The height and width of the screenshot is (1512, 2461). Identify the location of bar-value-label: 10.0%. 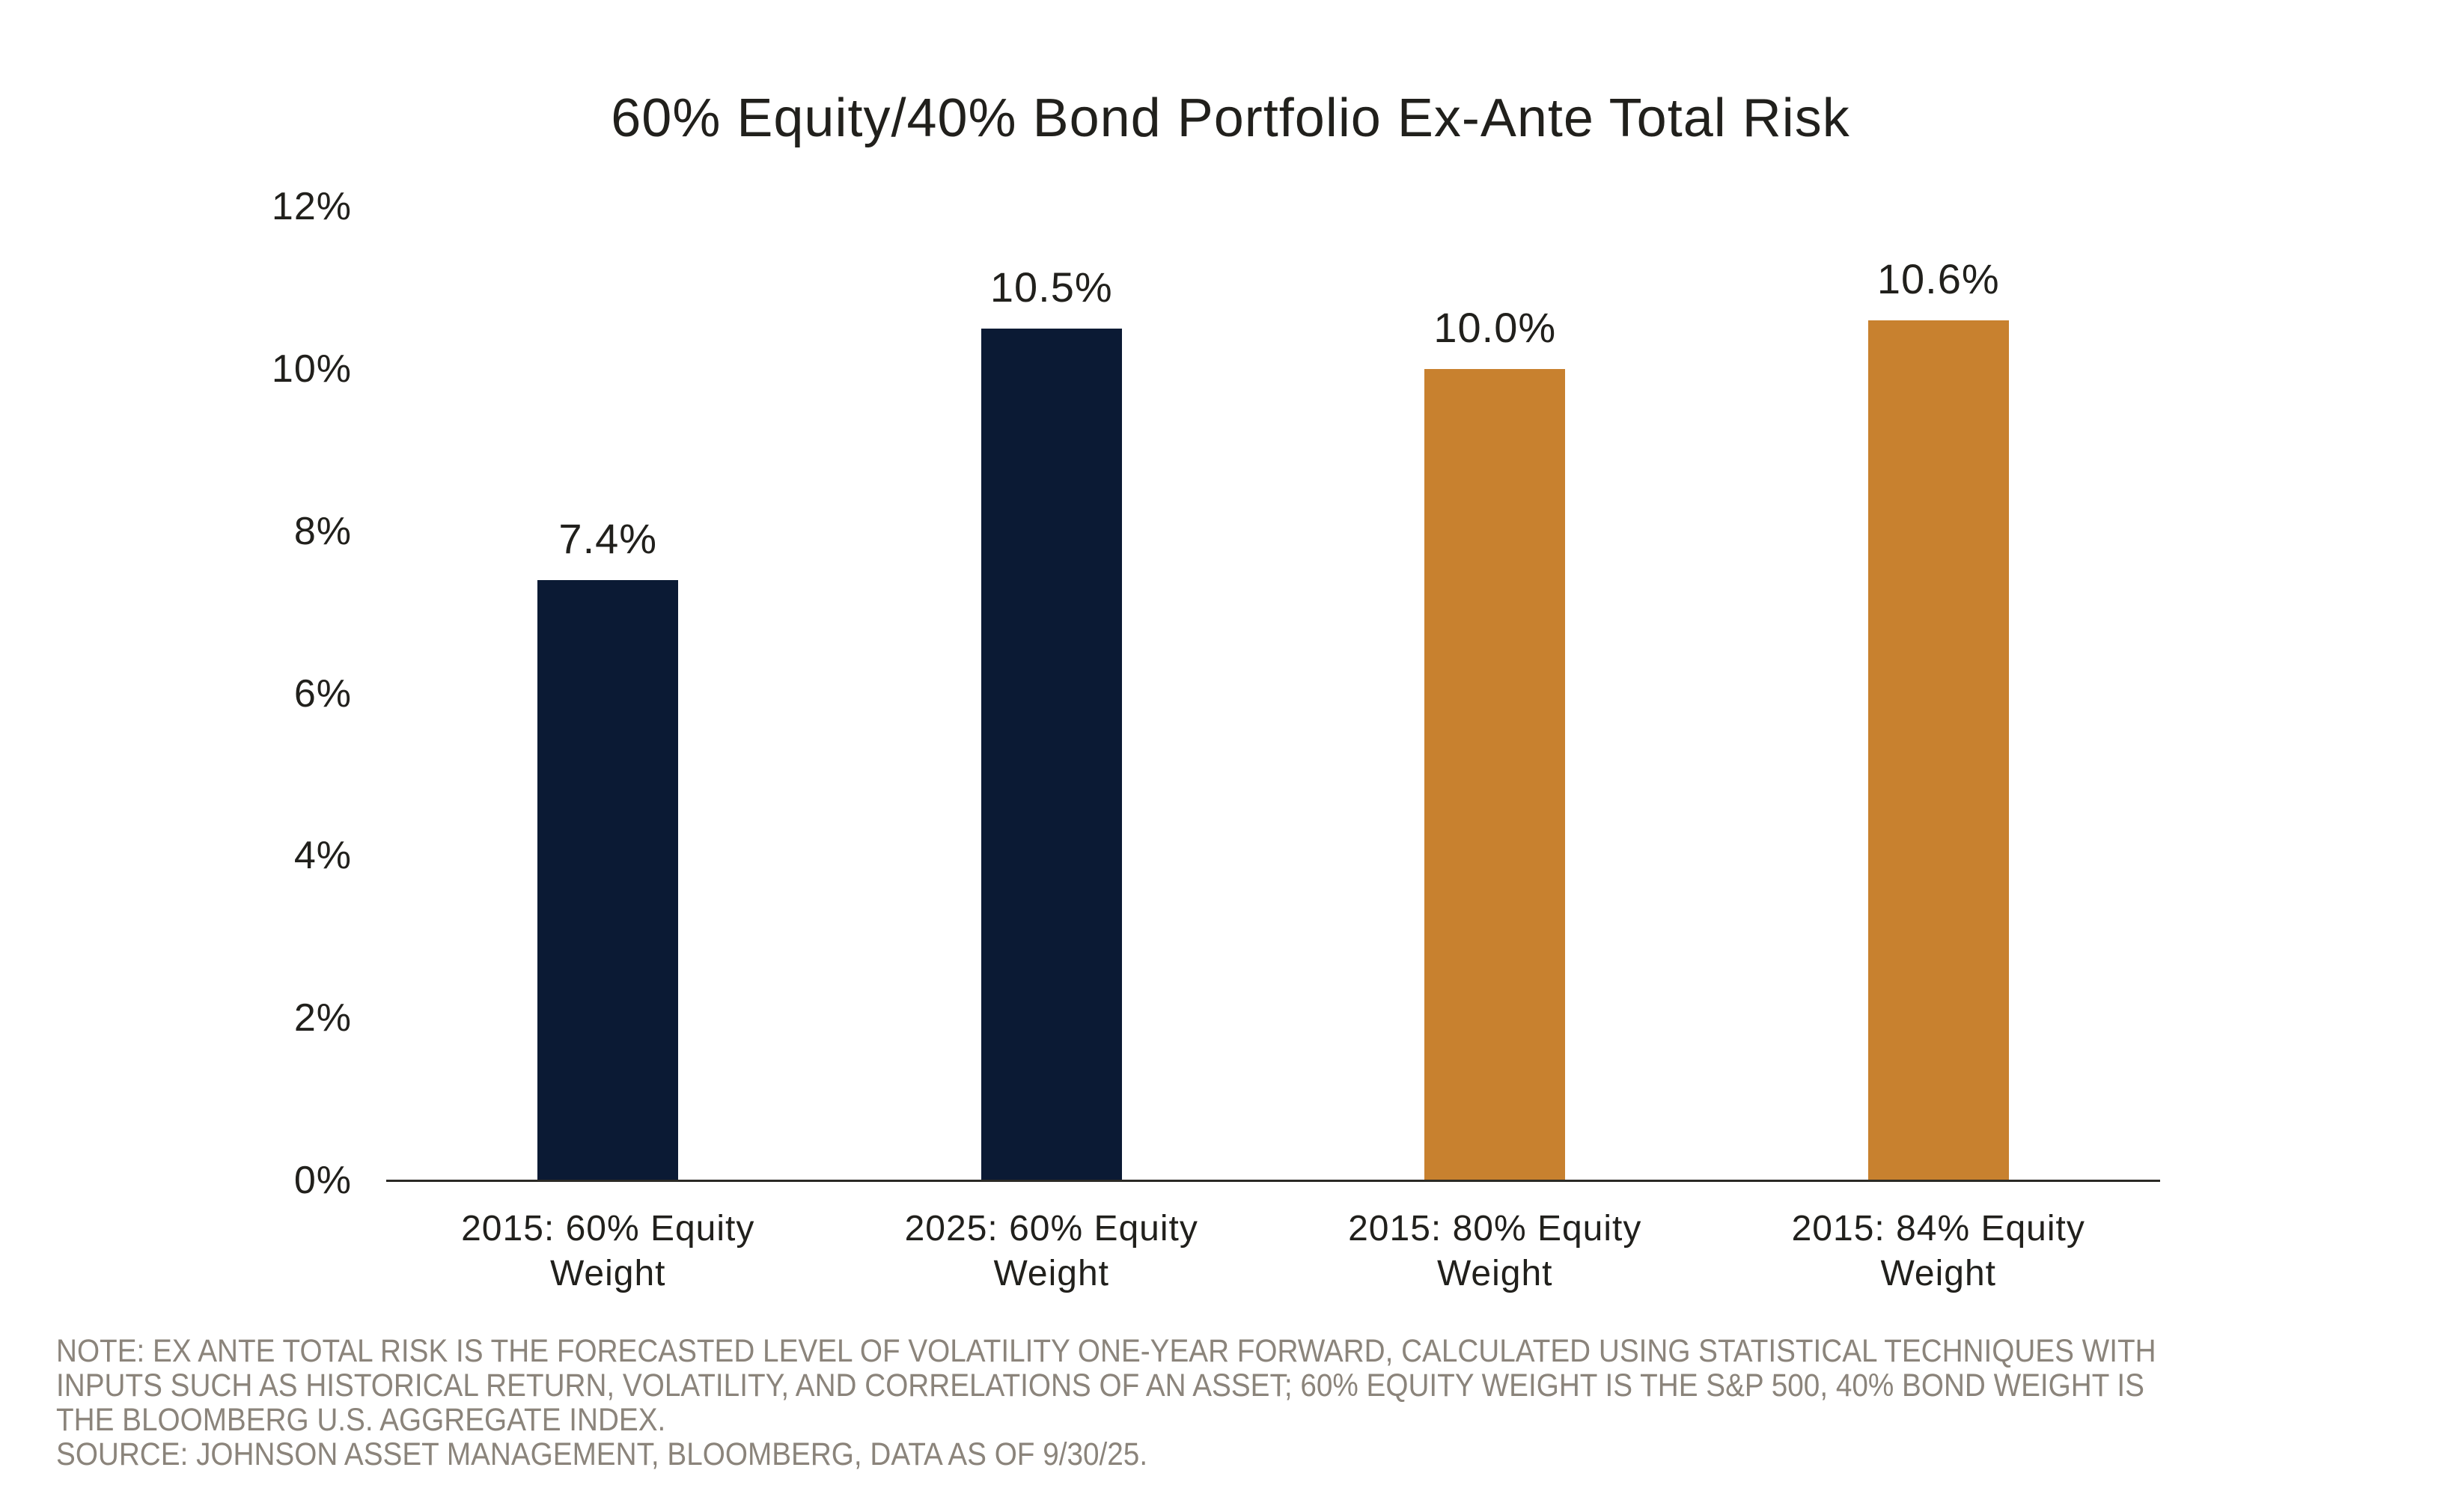
(1495, 327).